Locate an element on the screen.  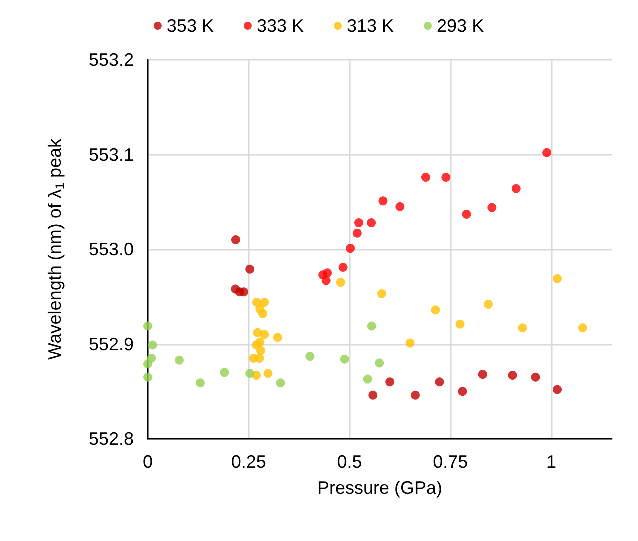
x-axis-title: Pressure (GPa) is located at coordinates (380, 488).